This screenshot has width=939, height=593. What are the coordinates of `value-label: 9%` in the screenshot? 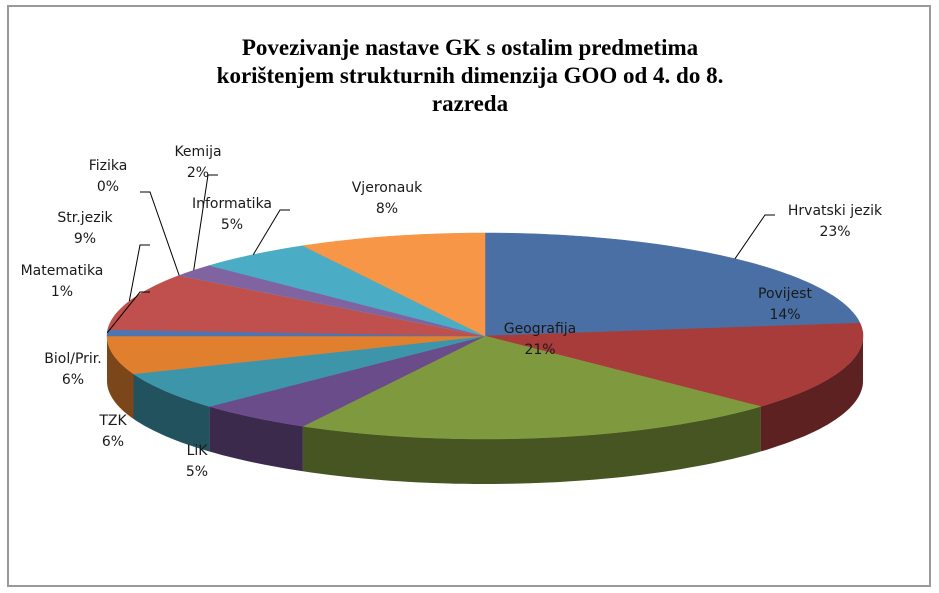 It's located at (85, 239).